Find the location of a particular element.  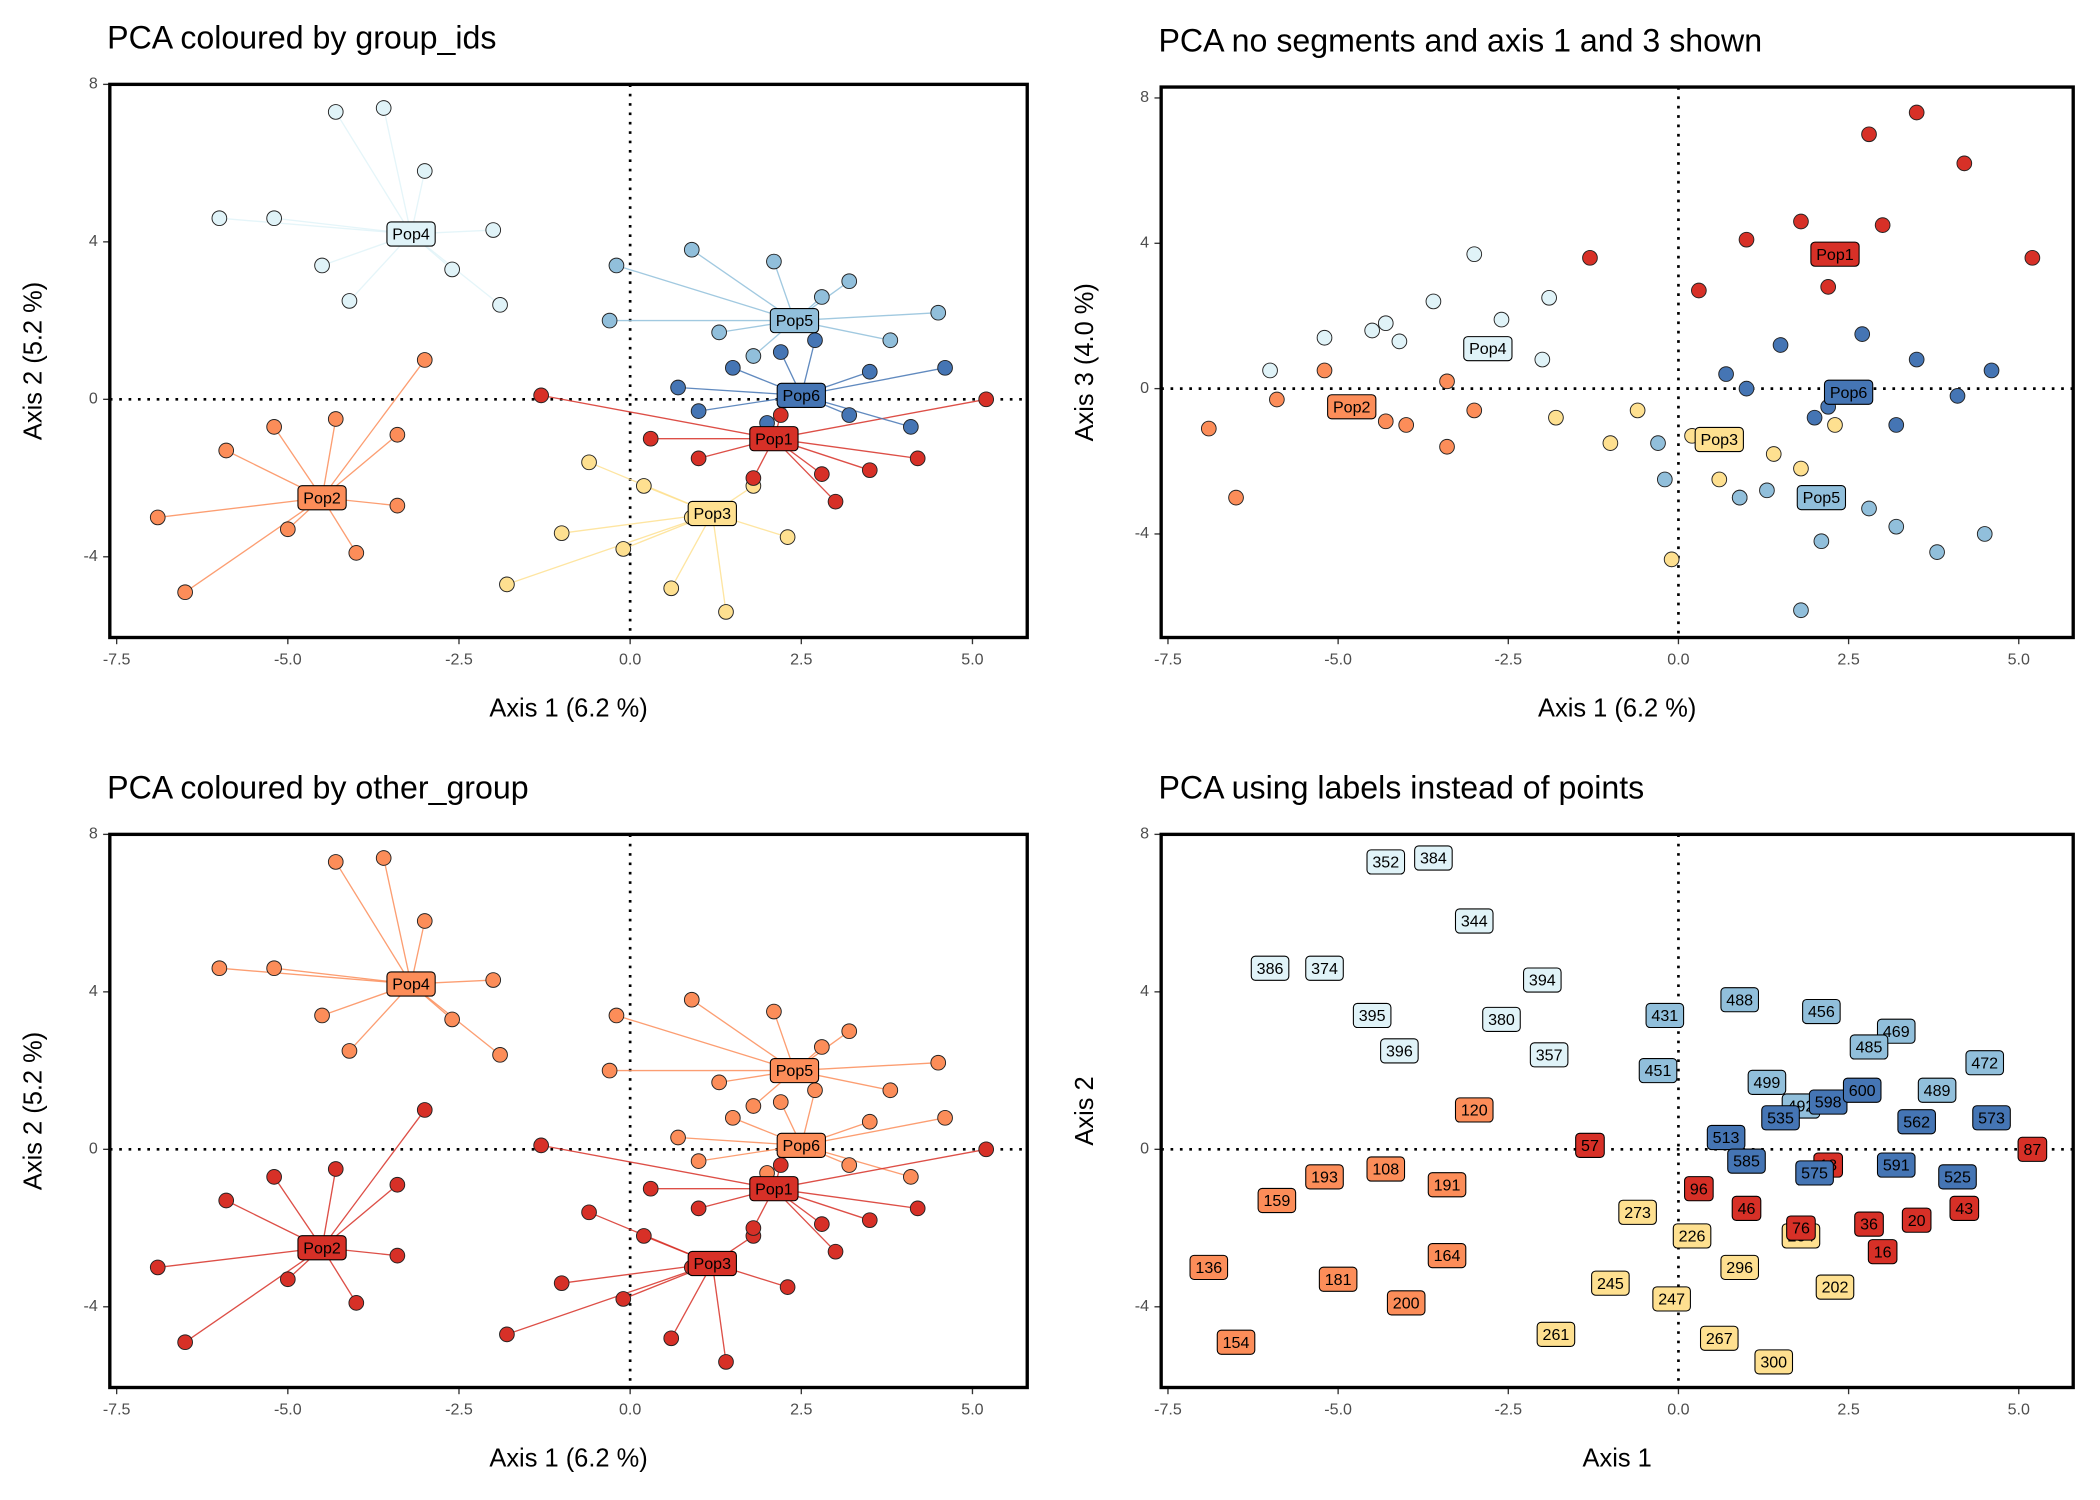

point-label: 46 is located at coordinates (1747, 1209).